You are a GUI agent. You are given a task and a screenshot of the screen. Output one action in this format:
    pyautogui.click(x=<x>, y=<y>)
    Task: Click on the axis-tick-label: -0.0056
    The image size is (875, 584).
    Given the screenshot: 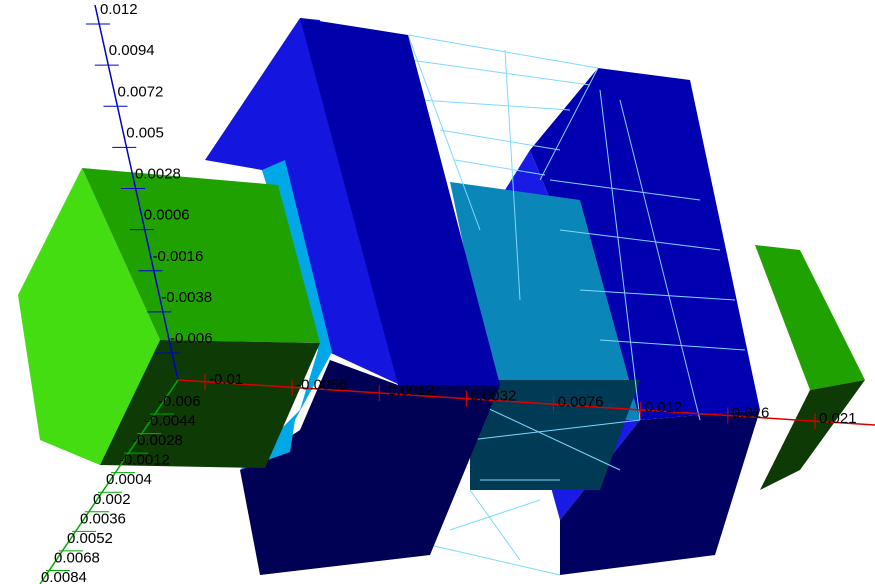 What is the action you would take?
    pyautogui.click(x=321, y=385)
    